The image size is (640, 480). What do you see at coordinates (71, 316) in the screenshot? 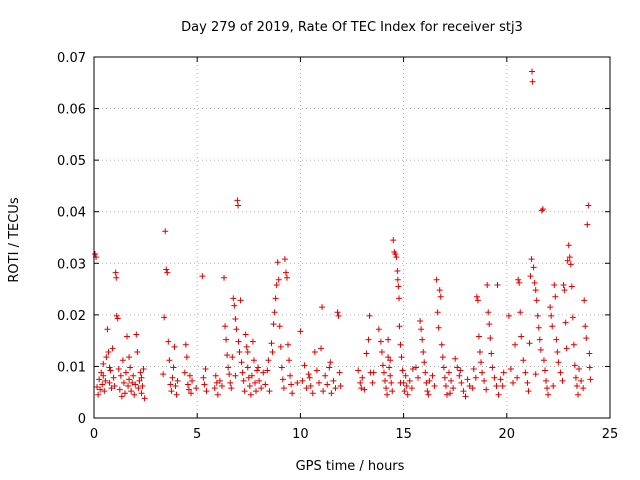
I see `y-tick-label: 0.02` at bounding box center [71, 316].